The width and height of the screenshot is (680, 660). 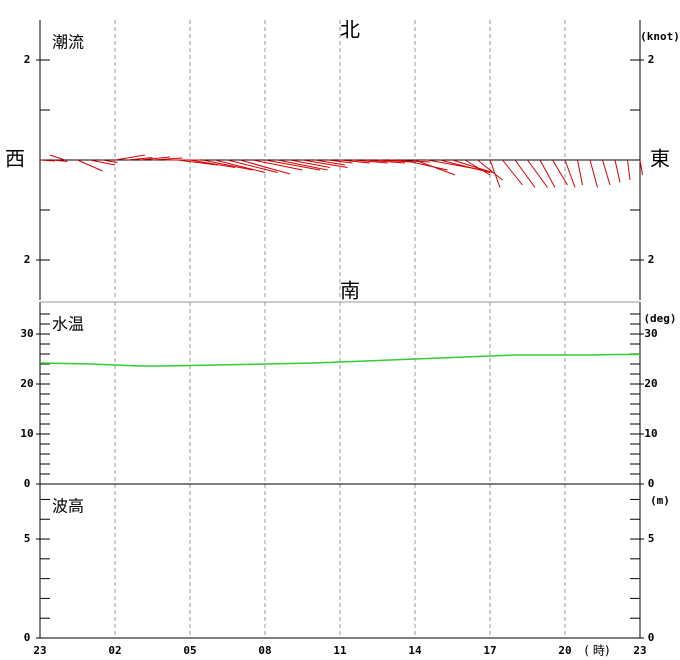 What do you see at coordinates (596, 651) in the screenshot?
I see `x-axis-label: ( 時)` at bounding box center [596, 651].